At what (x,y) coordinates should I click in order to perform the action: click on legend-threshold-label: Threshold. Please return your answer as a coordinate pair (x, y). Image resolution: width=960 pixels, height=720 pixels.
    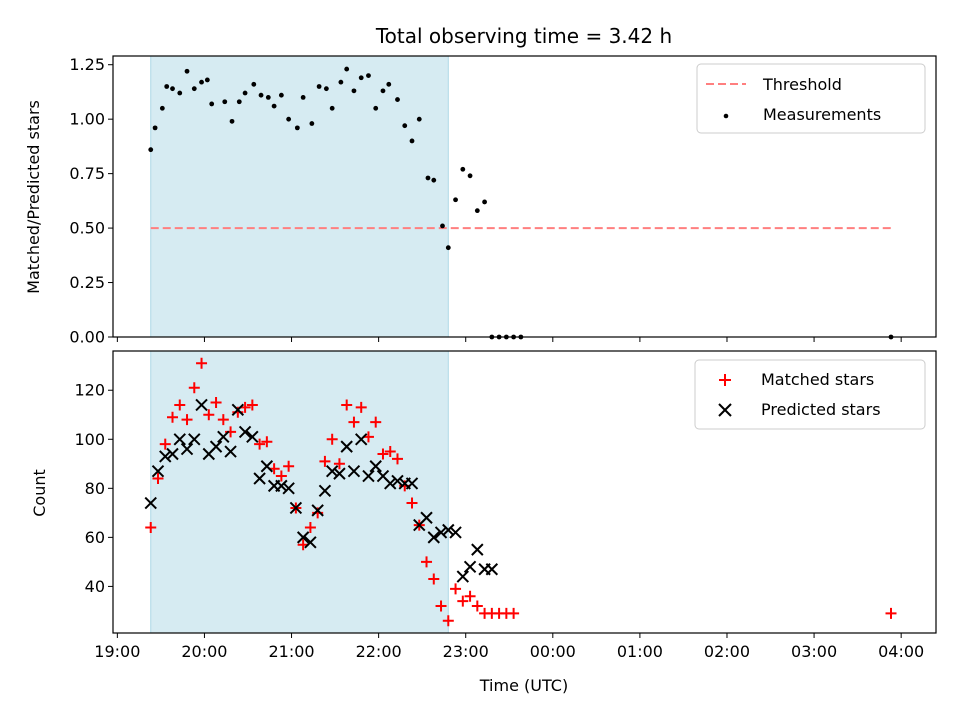
    Looking at the image, I should click on (802, 84).